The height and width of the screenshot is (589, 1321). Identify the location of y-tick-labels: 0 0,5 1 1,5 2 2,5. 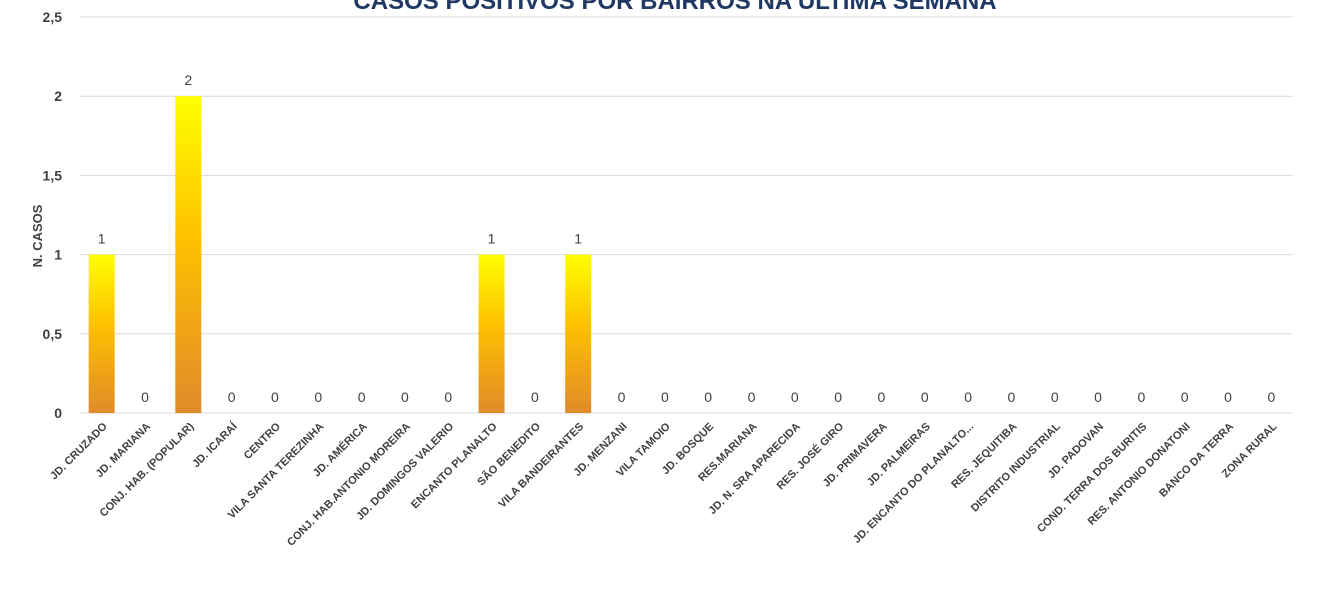
(53, 215).